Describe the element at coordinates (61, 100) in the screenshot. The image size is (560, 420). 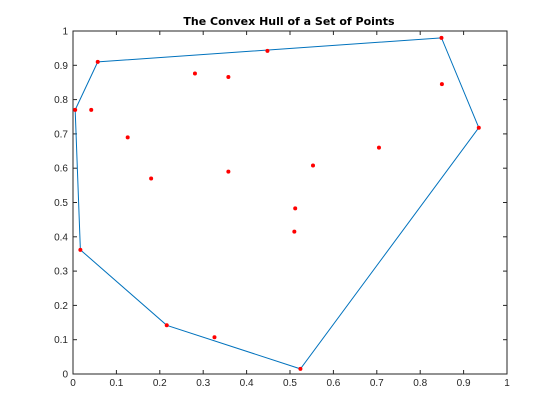
I see `y-tick-label: 0.8` at that location.